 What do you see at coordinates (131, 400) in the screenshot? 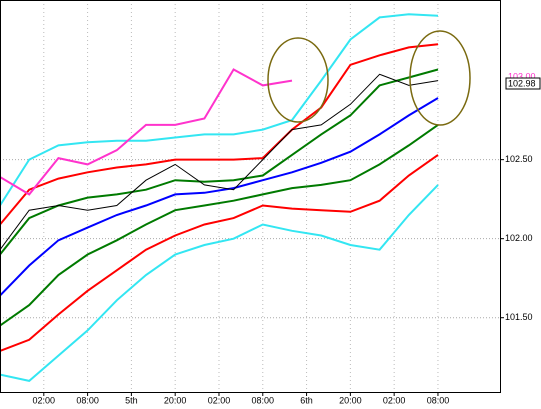
I see `x-tick-label: 5th` at bounding box center [131, 400].